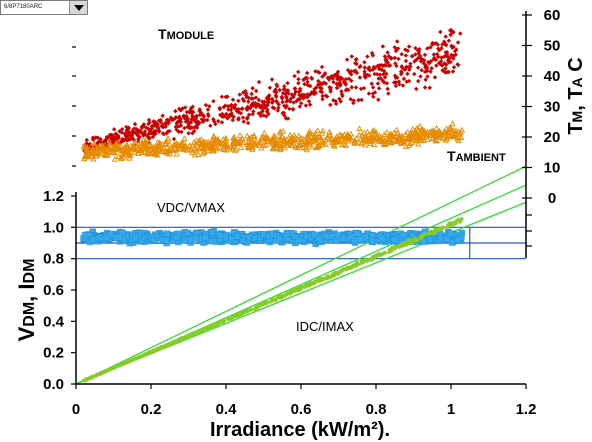  I want to click on right-tick-label: 50, so click(552, 46).